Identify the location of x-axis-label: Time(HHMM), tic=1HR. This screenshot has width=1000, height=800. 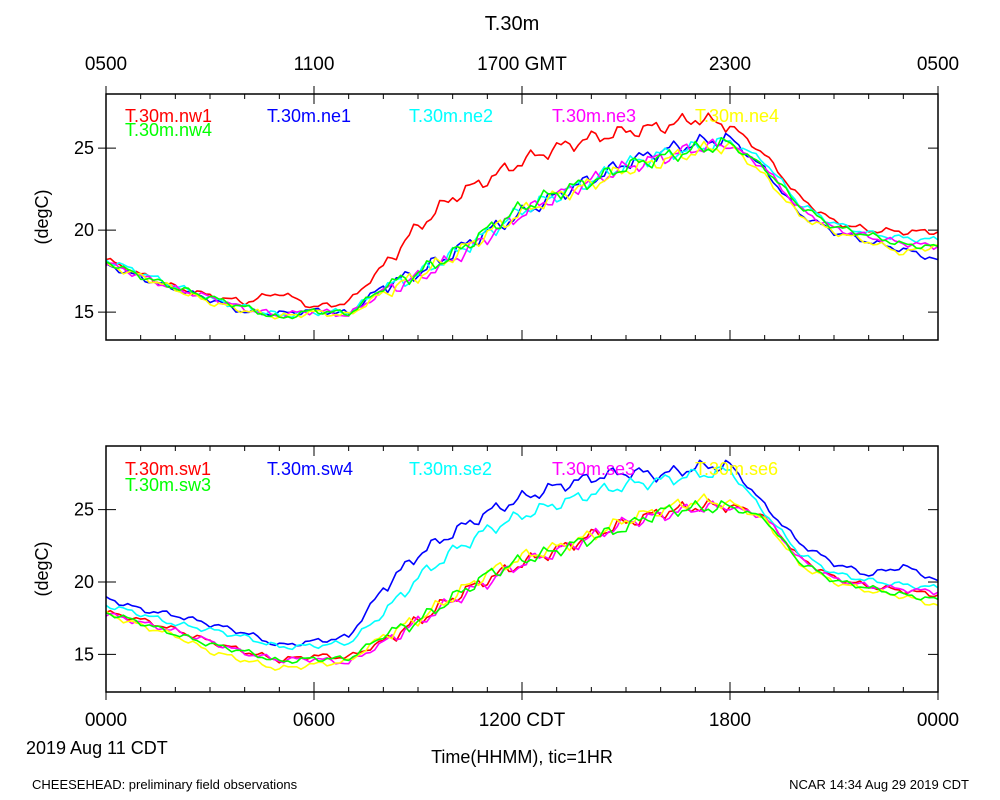
(522, 757).